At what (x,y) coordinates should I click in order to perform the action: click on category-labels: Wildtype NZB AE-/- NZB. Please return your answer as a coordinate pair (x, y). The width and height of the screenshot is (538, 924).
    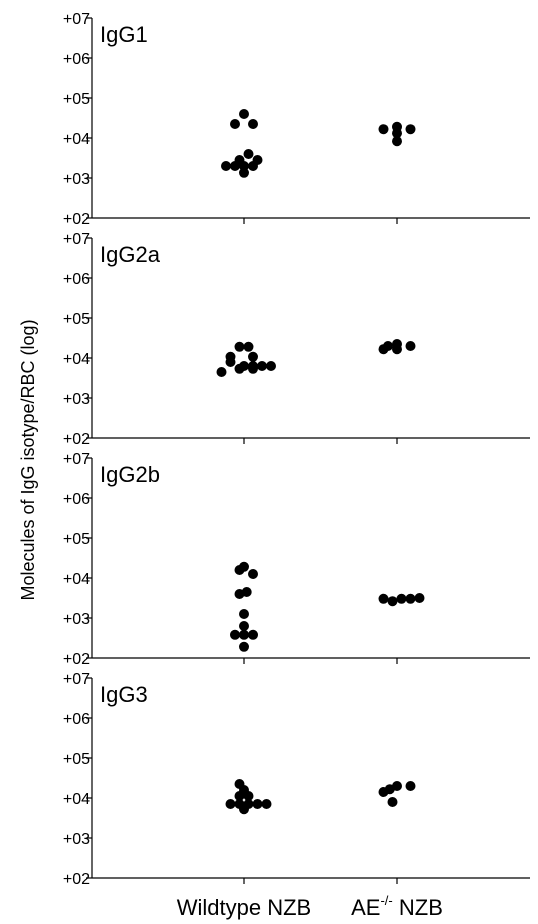
    Looking at the image, I should click on (310, 906).